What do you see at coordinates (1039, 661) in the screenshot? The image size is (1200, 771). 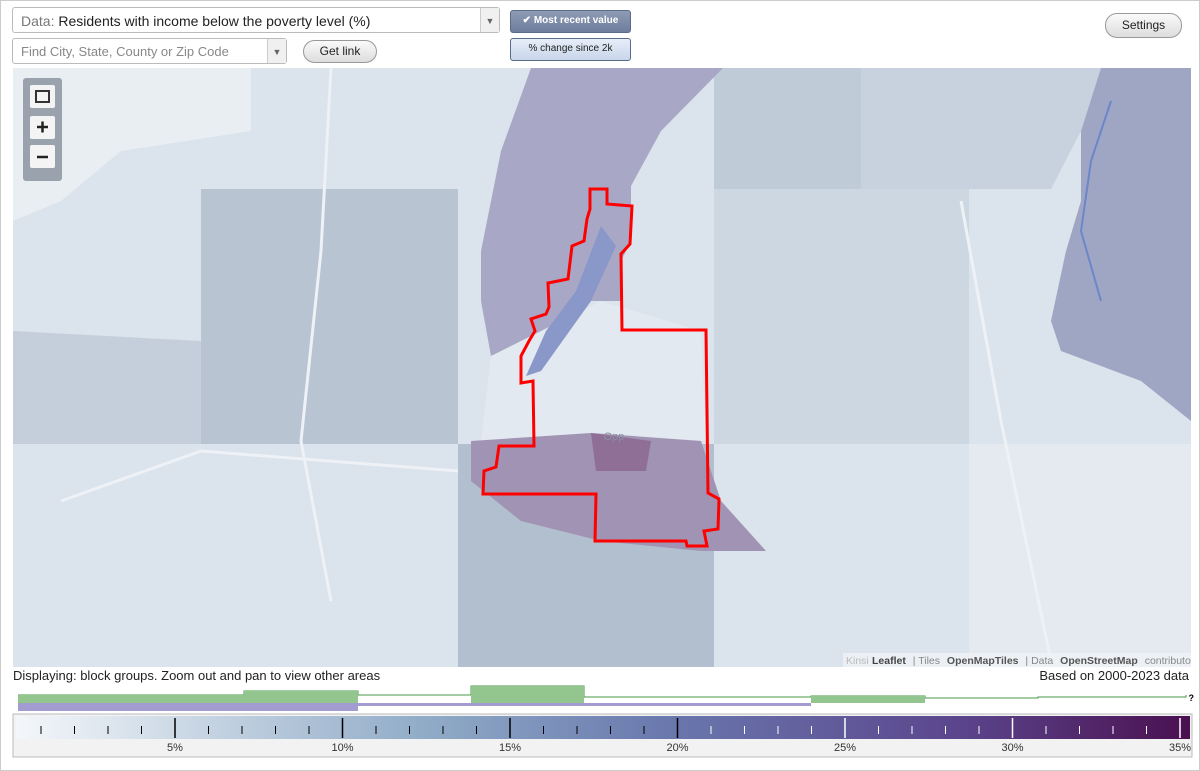 I see `attribution-text: | Data` at bounding box center [1039, 661].